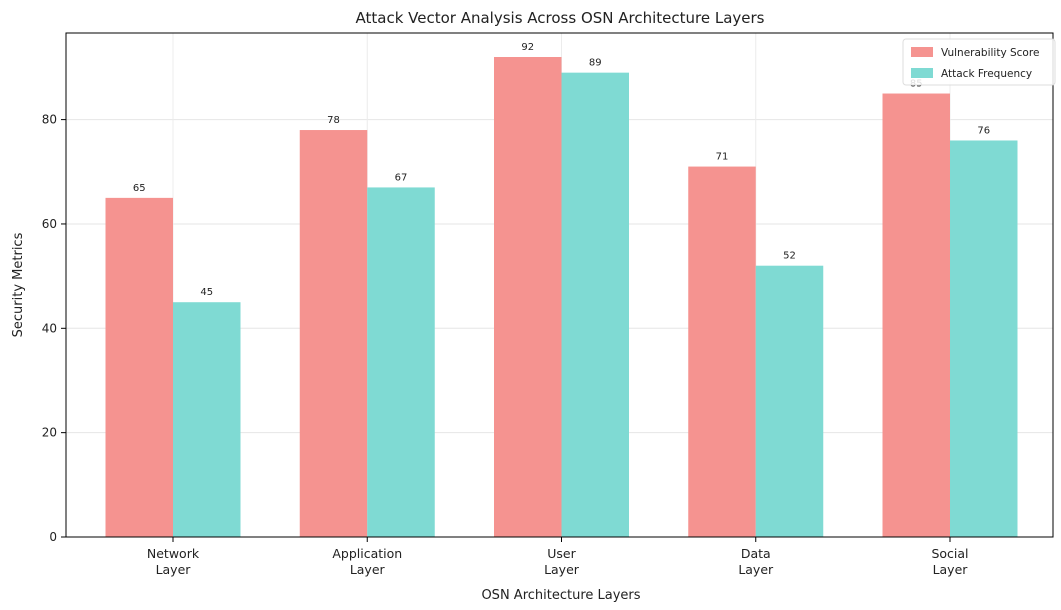 This screenshot has height=610, width=1061. What do you see at coordinates (949, 553) in the screenshot?
I see `x-tick-label: Social` at bounding box center [949, 553].